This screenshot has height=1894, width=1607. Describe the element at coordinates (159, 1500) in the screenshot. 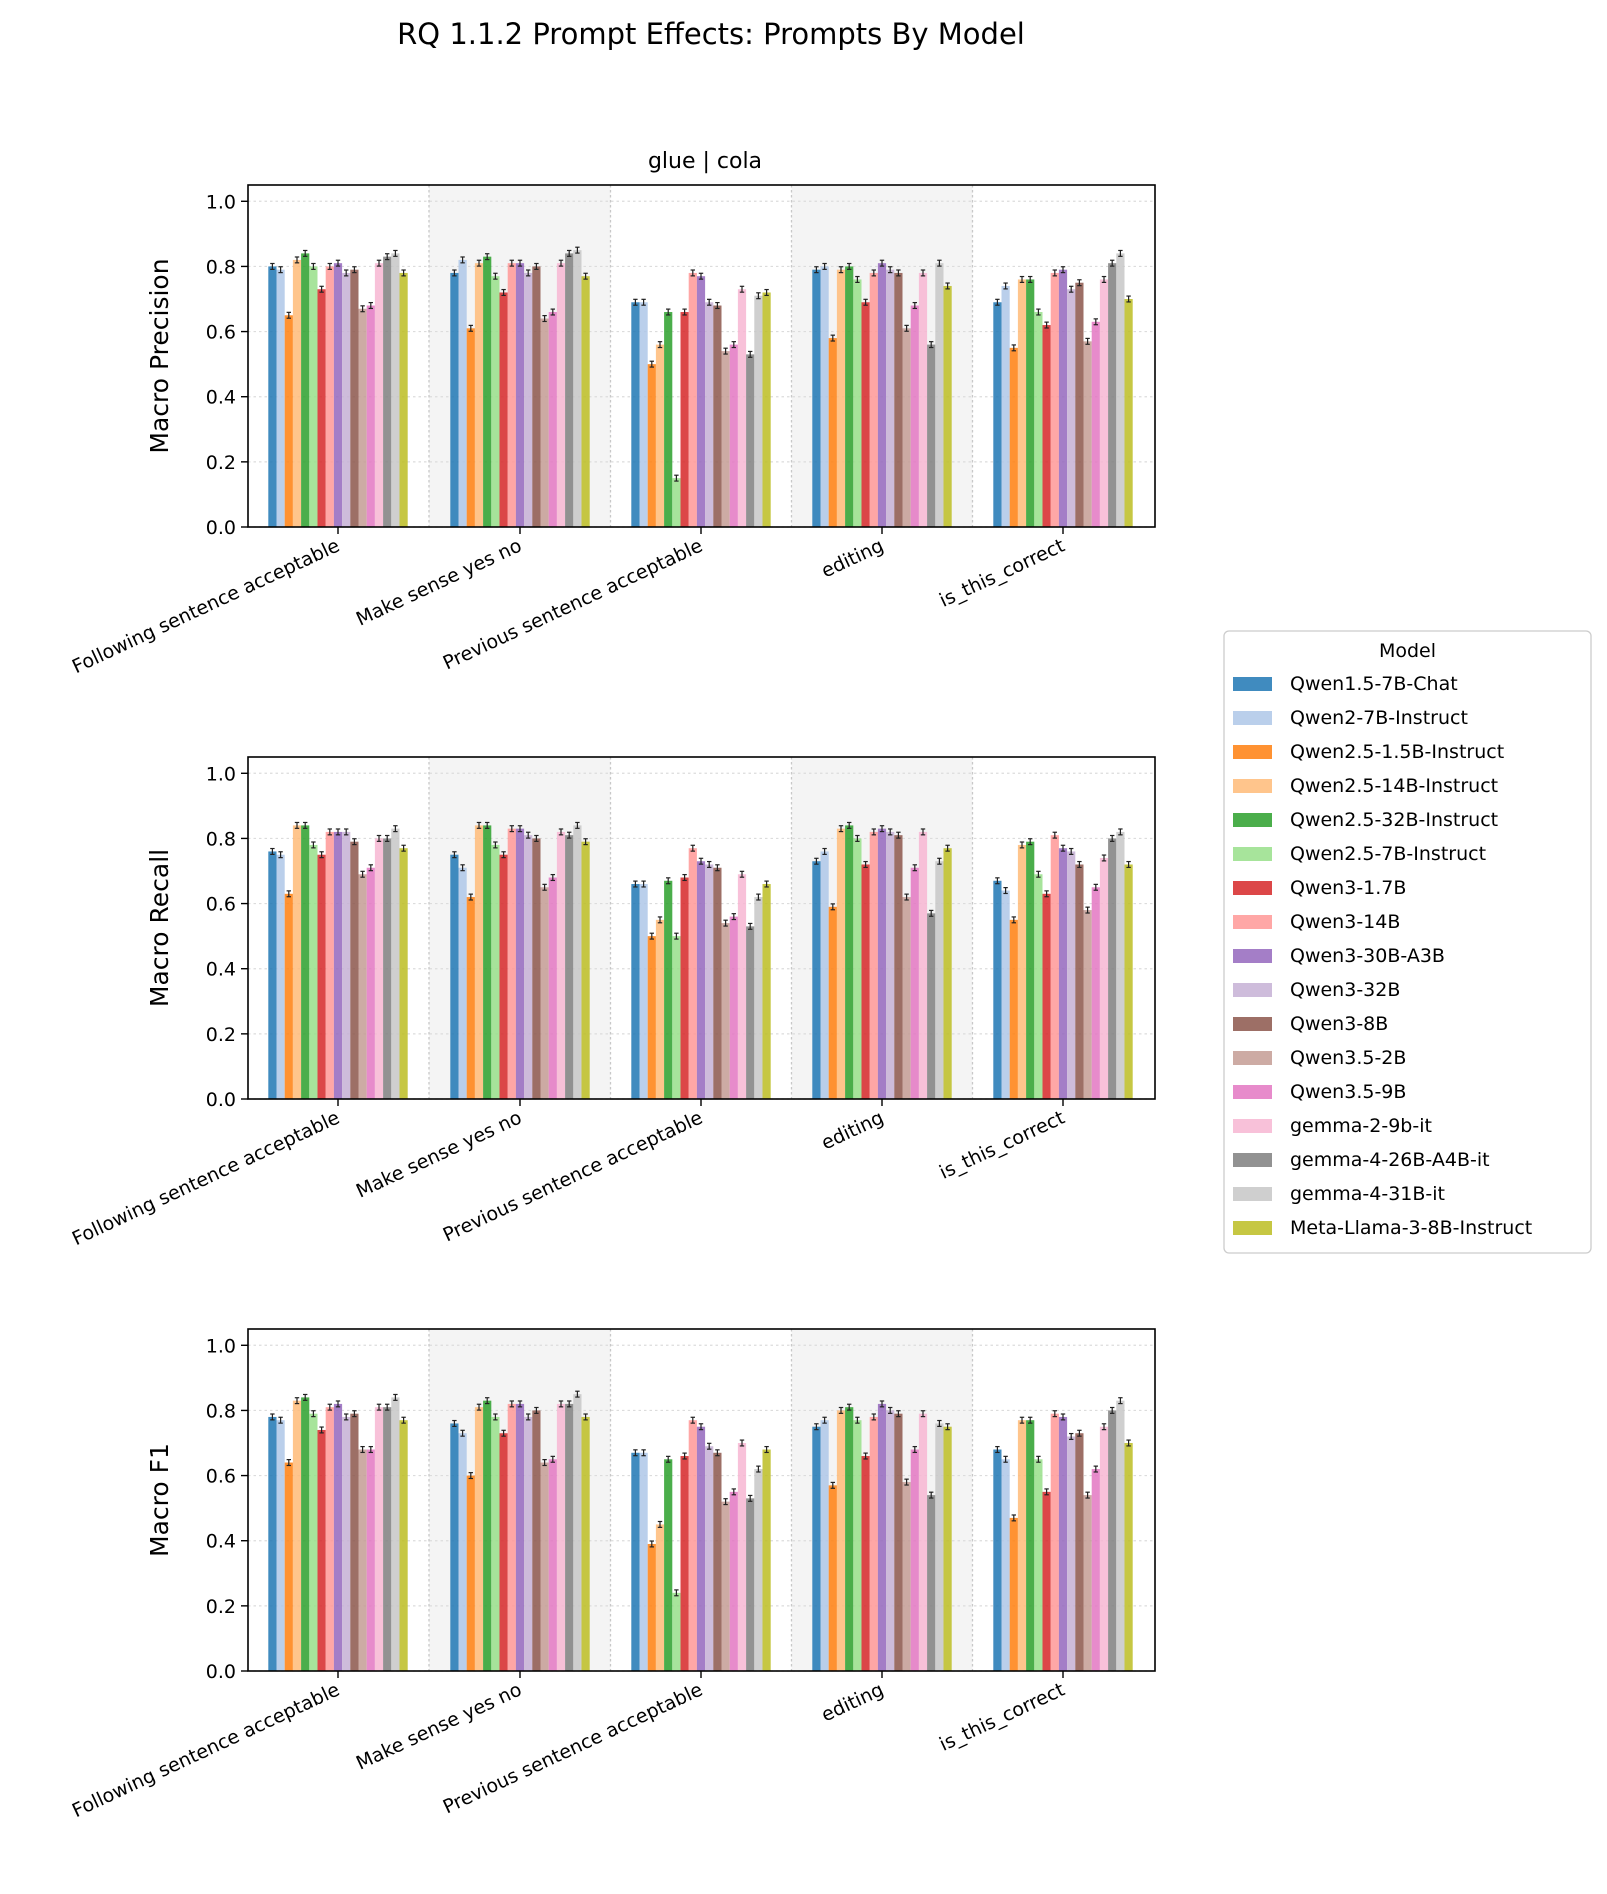

I see `y-axis-label: Macro F1` at that location.